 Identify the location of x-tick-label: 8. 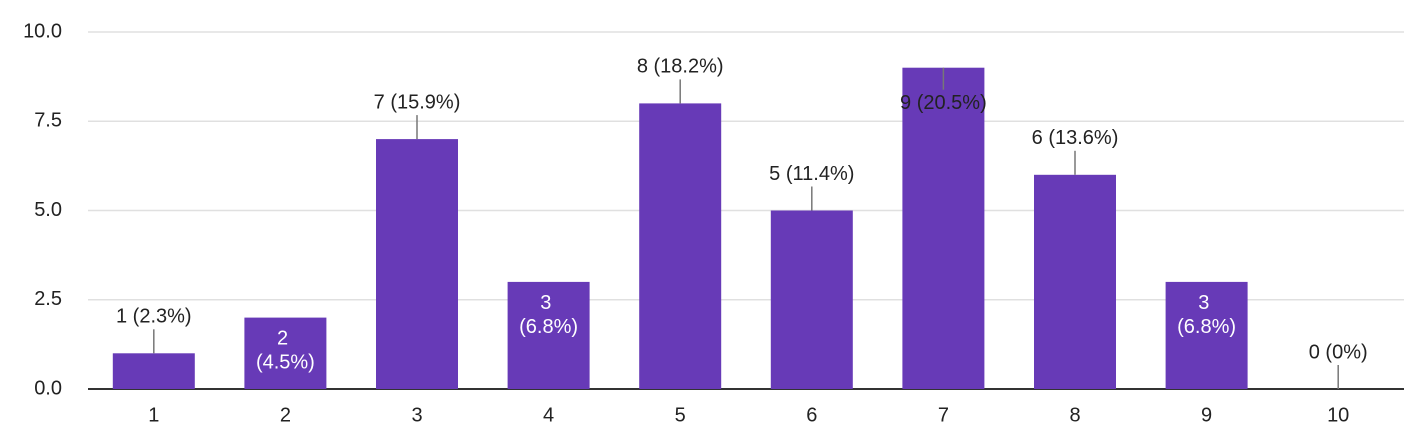
(1074, 415).